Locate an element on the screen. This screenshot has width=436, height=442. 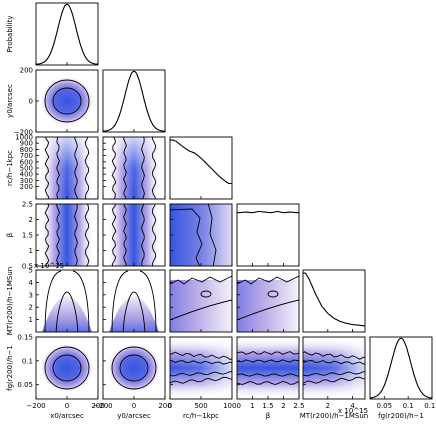
marginal-curve-rc is located at coordinates (201, 162).